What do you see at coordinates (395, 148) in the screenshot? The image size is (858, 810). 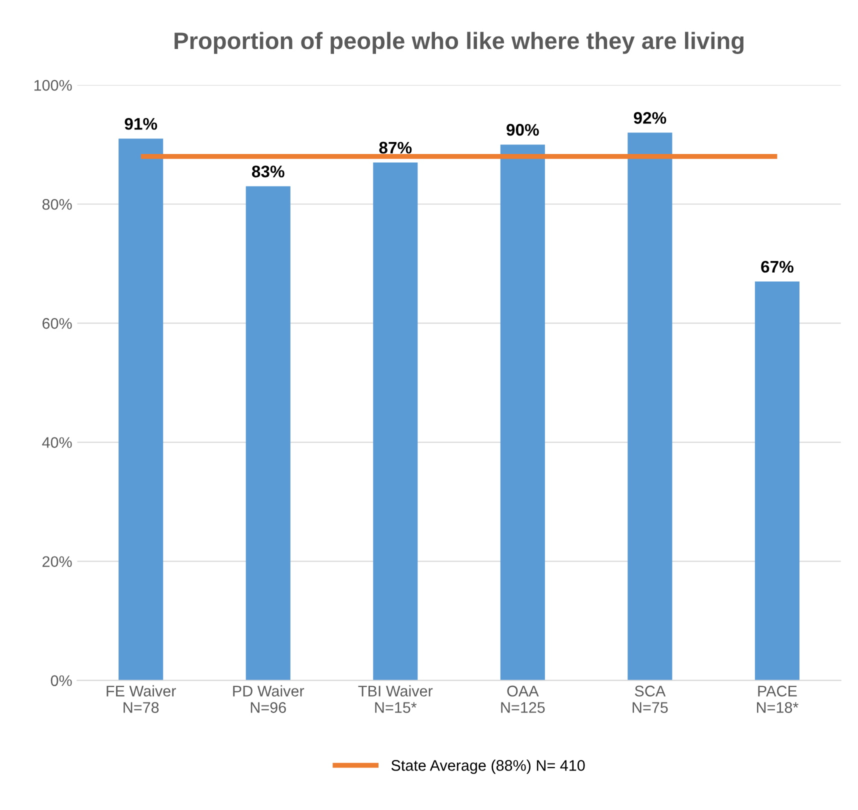 I see `data-label: 87%` at bounding box center [395, 148].